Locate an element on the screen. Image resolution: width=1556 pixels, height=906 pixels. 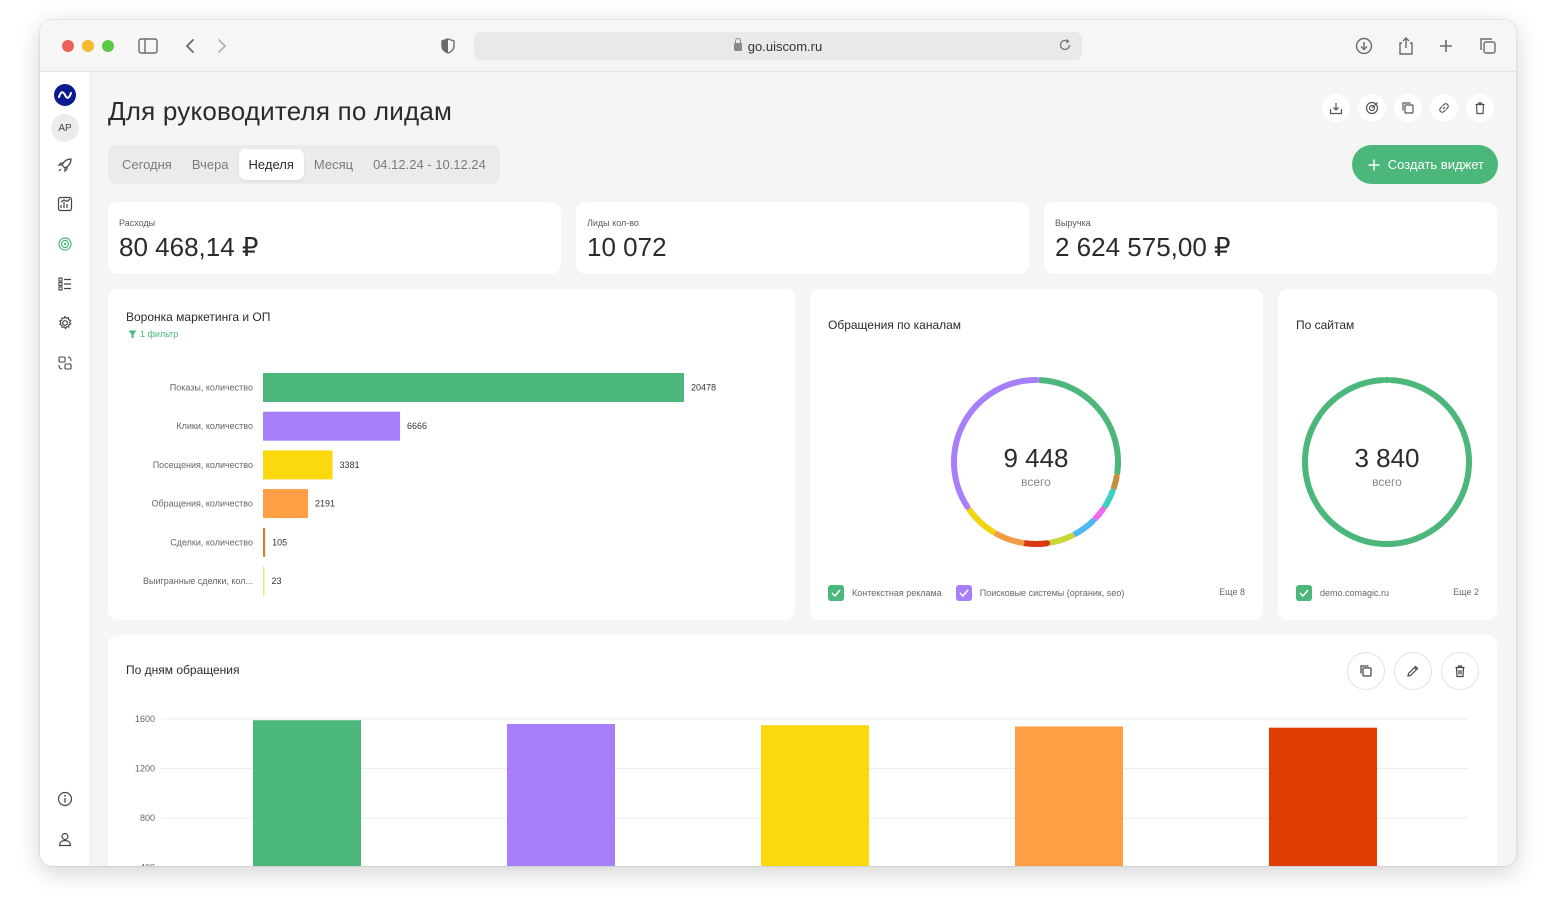
delete-widget-button is located at coordinates (1460, 671).